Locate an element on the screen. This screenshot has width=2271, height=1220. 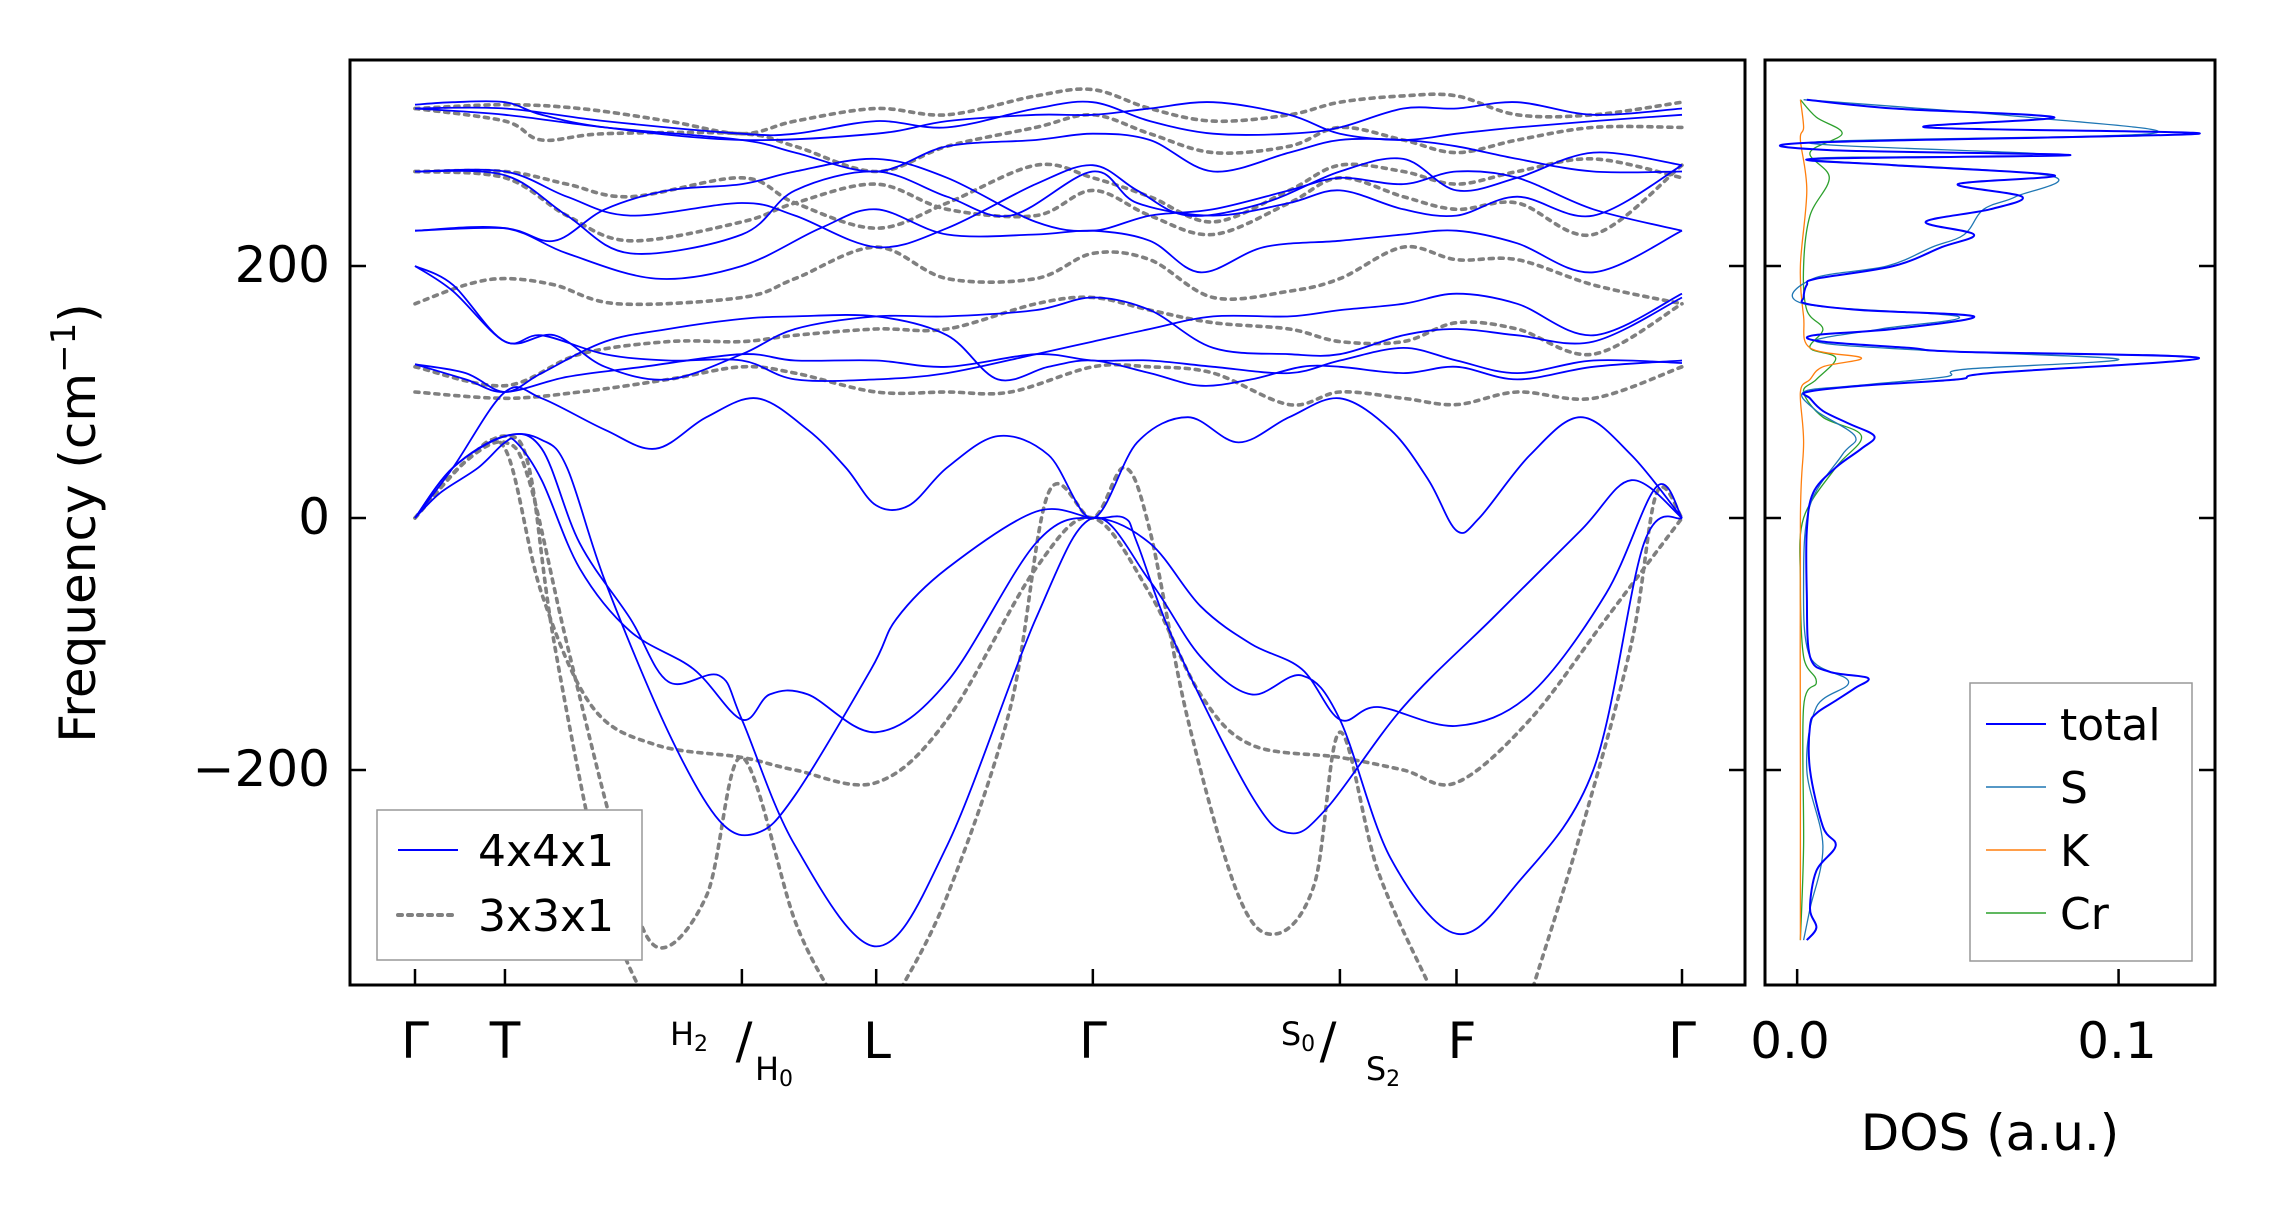
xtick-label-f: F is located at coordinates (1462, 1041).